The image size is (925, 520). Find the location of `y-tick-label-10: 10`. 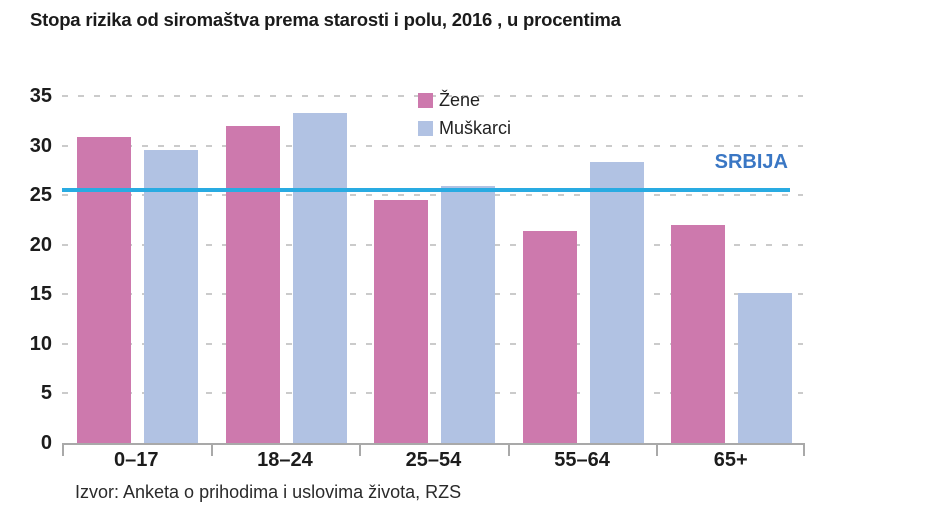

y-tick-label-10: 10 is located at coordinates (40, 343).